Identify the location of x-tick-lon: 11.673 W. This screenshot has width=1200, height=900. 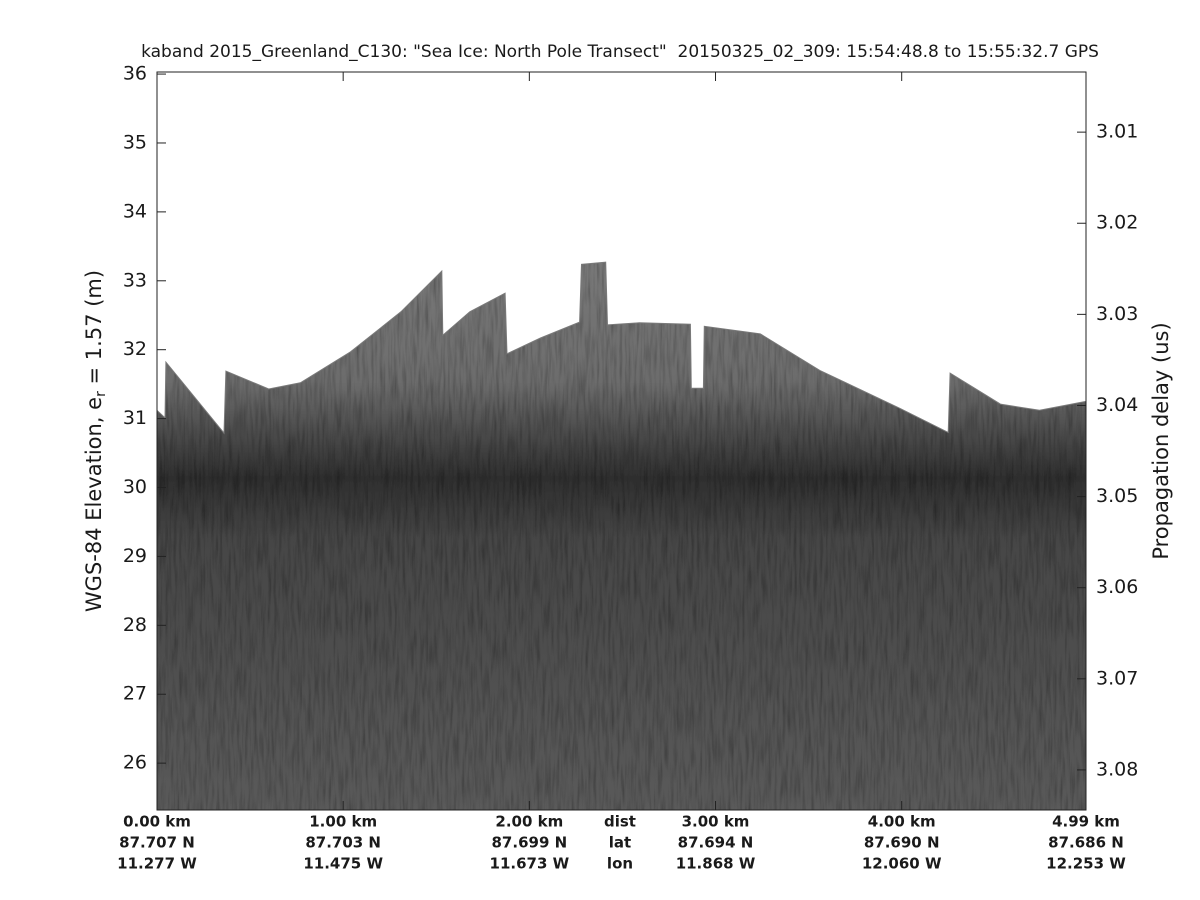
(530, 864).